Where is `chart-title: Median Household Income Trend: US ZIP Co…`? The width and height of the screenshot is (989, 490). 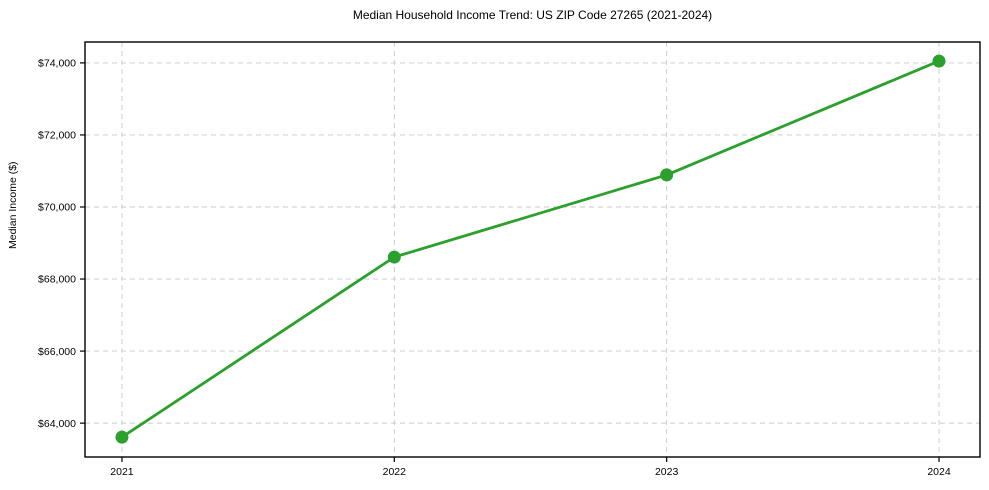
chart-title: Median Household Income Trend: US ZIP Co… is located at coordinates (532, 15).